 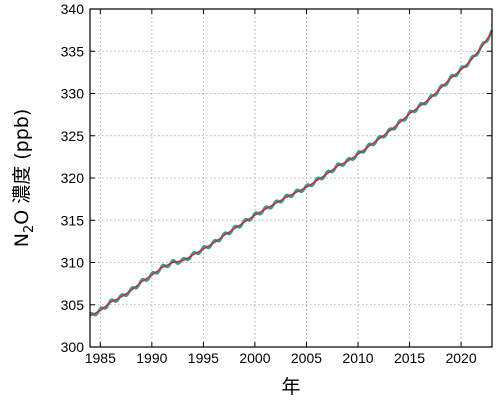 I want to click on y-axis-title-subscript: 2, so click(x=29, y=229).